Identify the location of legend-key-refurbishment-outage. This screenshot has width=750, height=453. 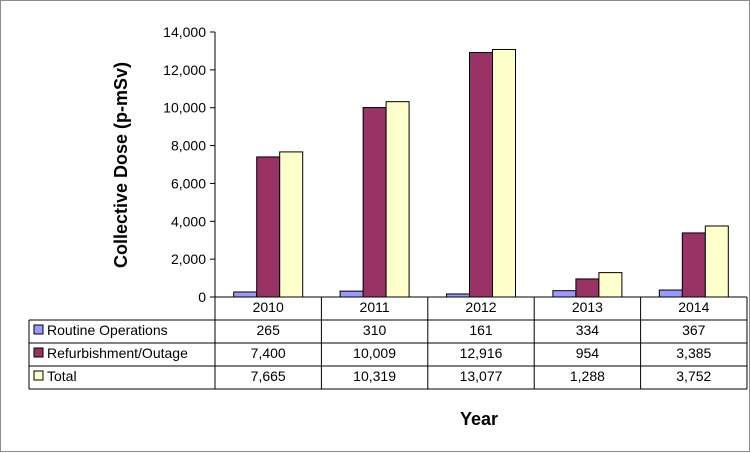
(38, 352).